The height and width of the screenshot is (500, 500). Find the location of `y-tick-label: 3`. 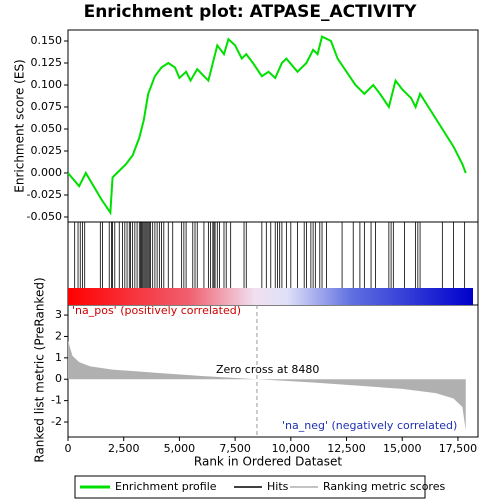

y-tick-label: 3 is located at coordinates (58, 314).